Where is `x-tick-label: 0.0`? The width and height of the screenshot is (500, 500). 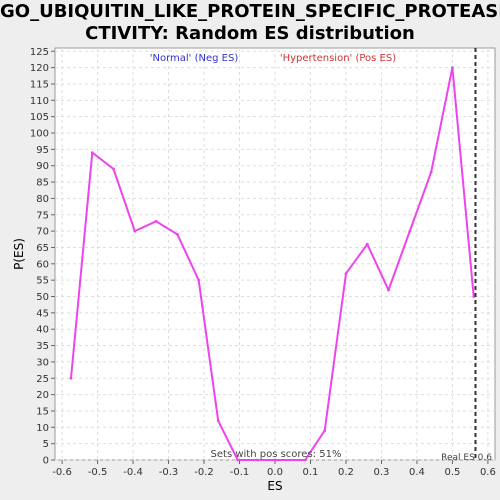 x-tick-label: 0.0 is located at coordinates (275, 472).